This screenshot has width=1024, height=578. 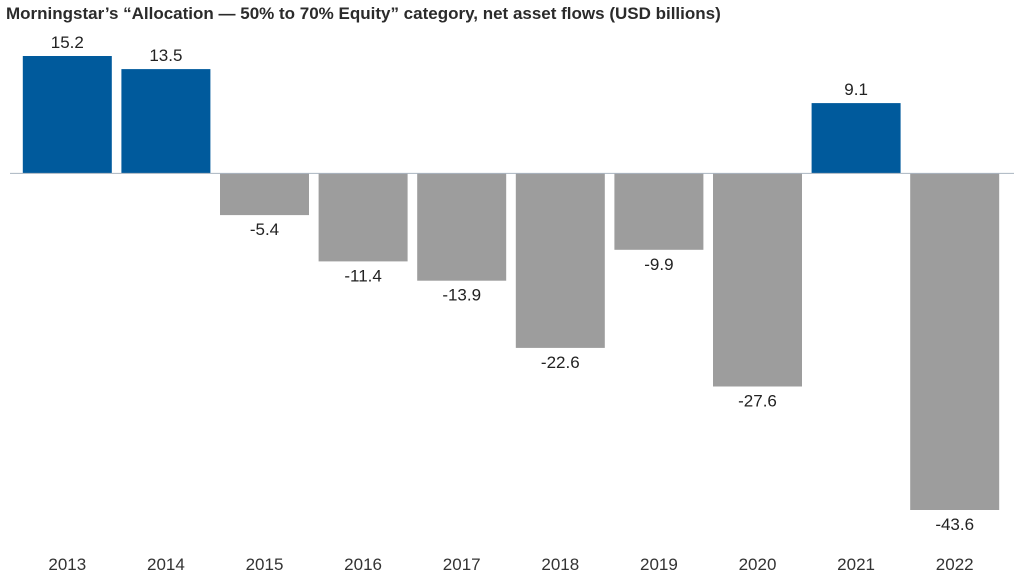 What do you see at coordinates (856, 89) in the screenshot?
I see `value-label-2021: 9.1` at bounding box center [856, 89].